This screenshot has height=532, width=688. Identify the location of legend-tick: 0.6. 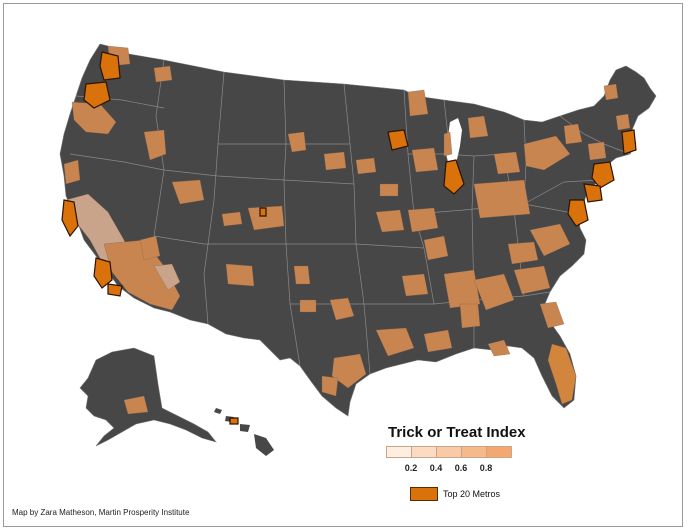
(461, 468).